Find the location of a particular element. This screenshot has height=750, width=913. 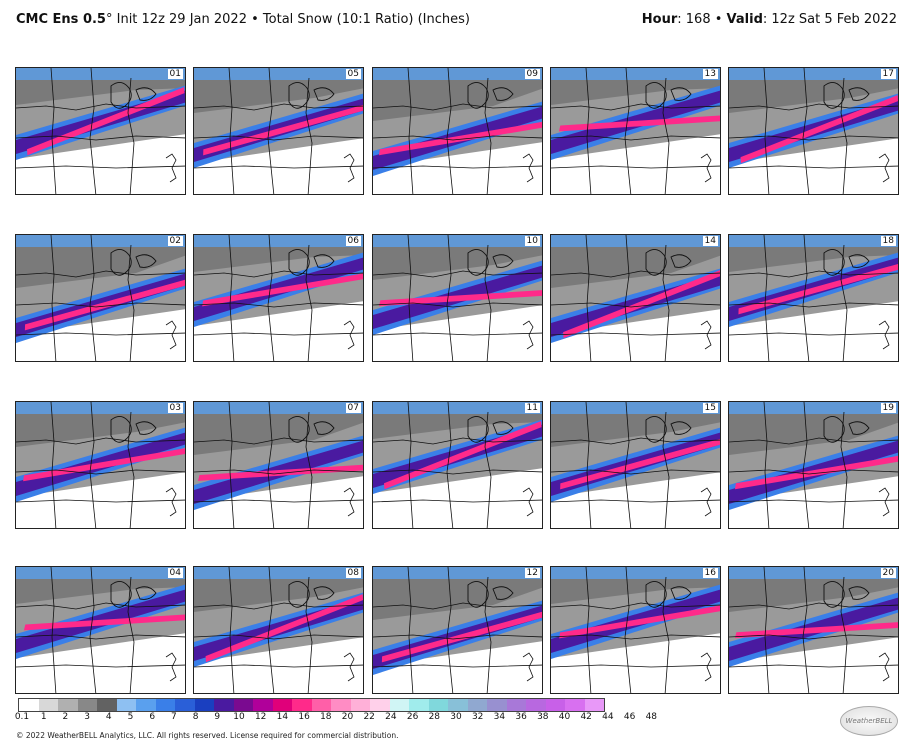

hour-value: : 168 is located at coordinates (694, 19).